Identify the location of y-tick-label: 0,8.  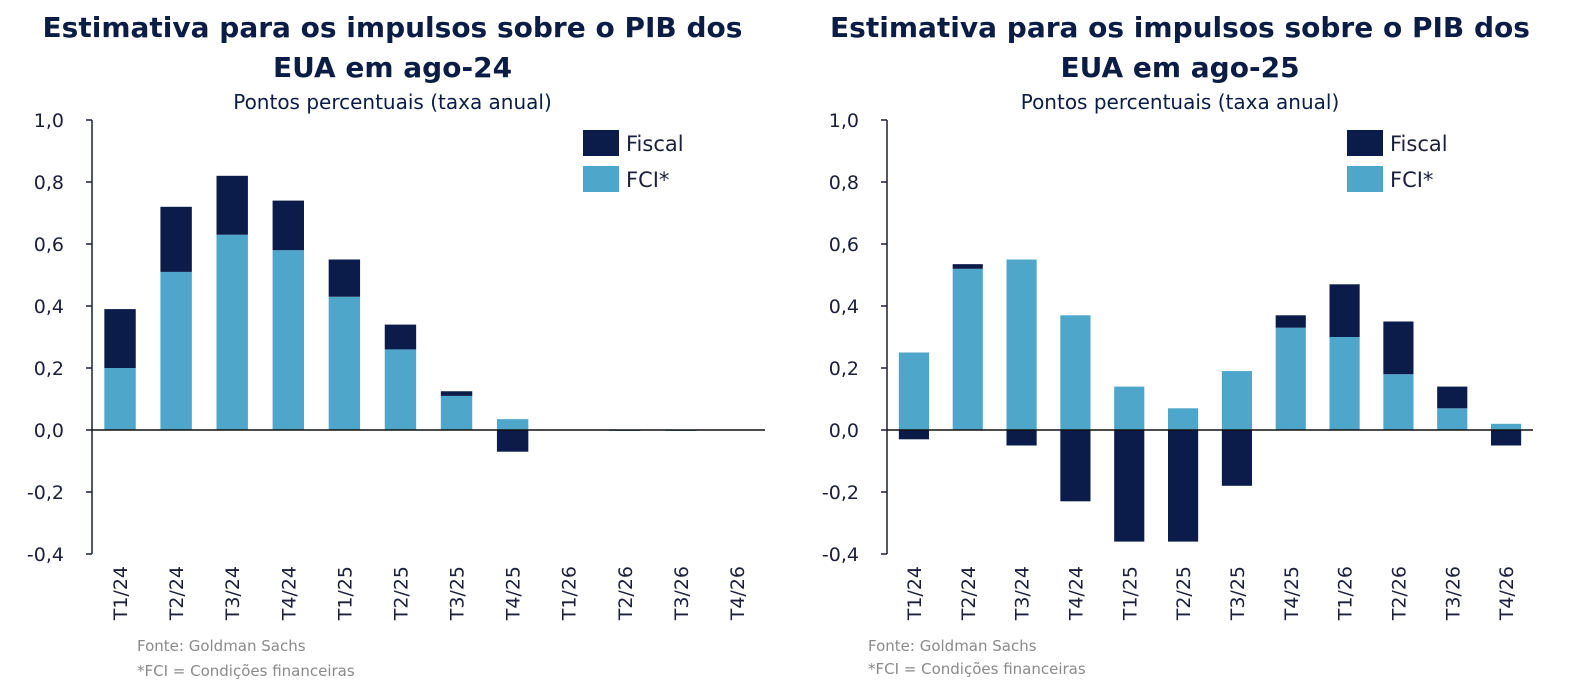
(49, 183).